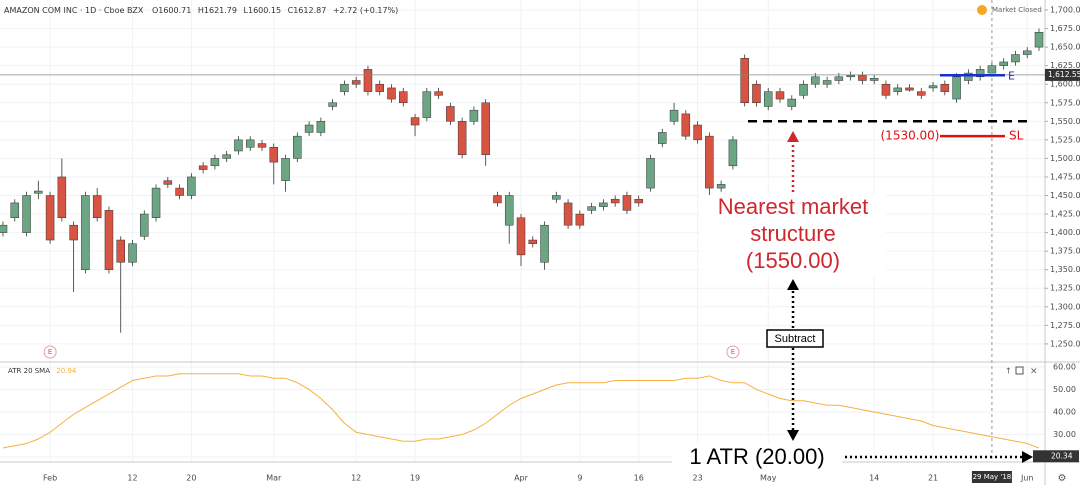 This screenshot has height=485, width=1080. I want to click on x-tick-label: May, so click(768, 478).